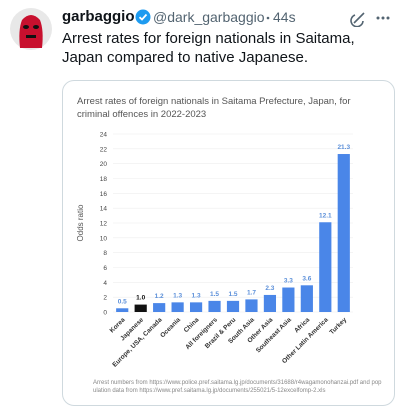 This screenshot has width=400, height=410. Describe the element at coordinates (284, 17) in the screenshot. I see `timestamp: 44s` at that location.